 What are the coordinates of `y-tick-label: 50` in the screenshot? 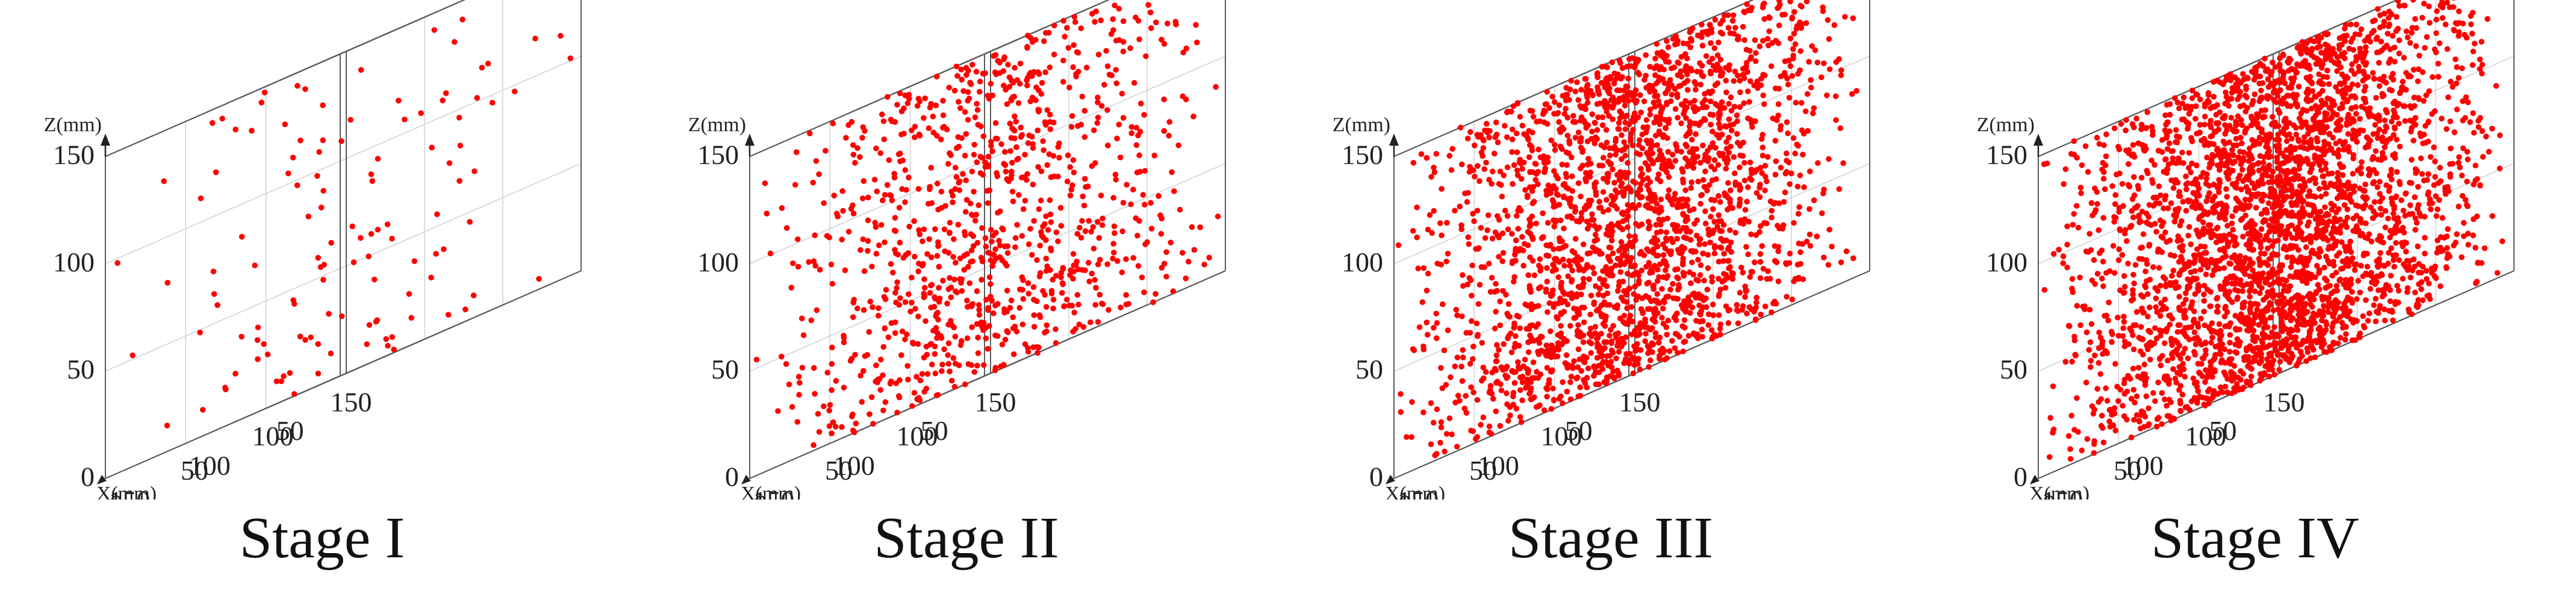 It's located at (195, 470).